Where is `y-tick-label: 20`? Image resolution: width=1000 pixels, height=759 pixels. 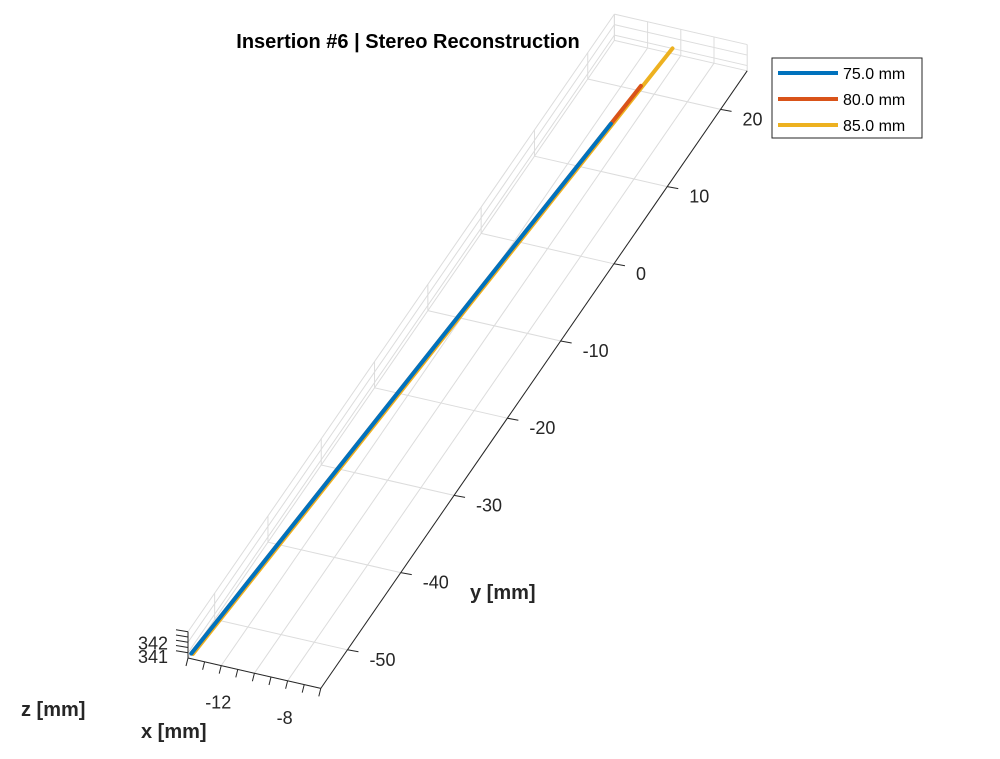 y-tick-label: 20 is located at coordinates (753, 119).